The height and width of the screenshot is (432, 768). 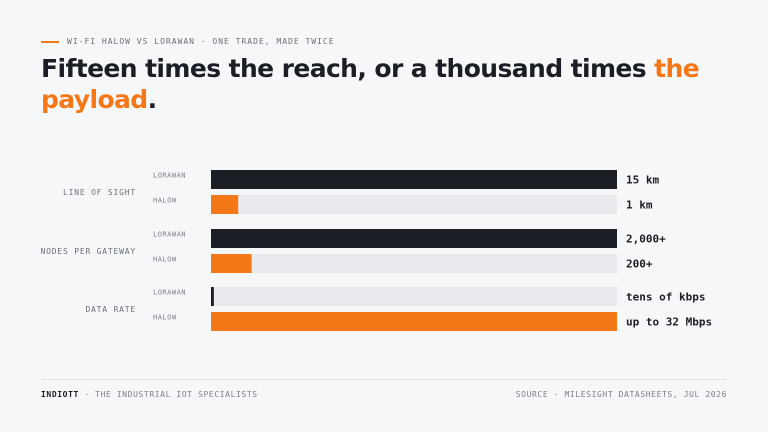 What do you see at coordinates (621, 394) in the screenshot?
I see `footer-source: SOURCE · MILESIGHT DATASHEETS, JUL 2026` at bounding box center [621, 394].